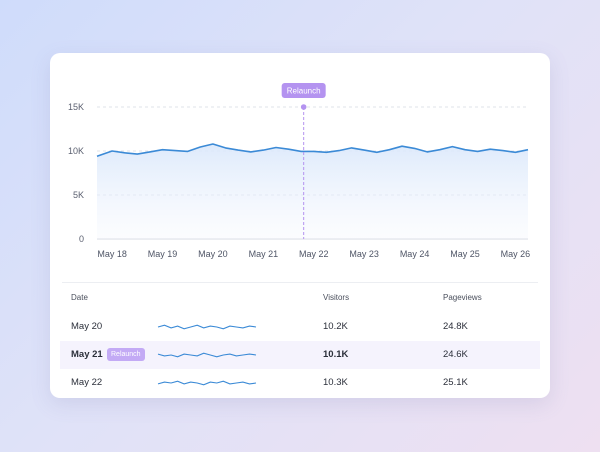  I want to click on row-date: May 21, so click(87, 354).